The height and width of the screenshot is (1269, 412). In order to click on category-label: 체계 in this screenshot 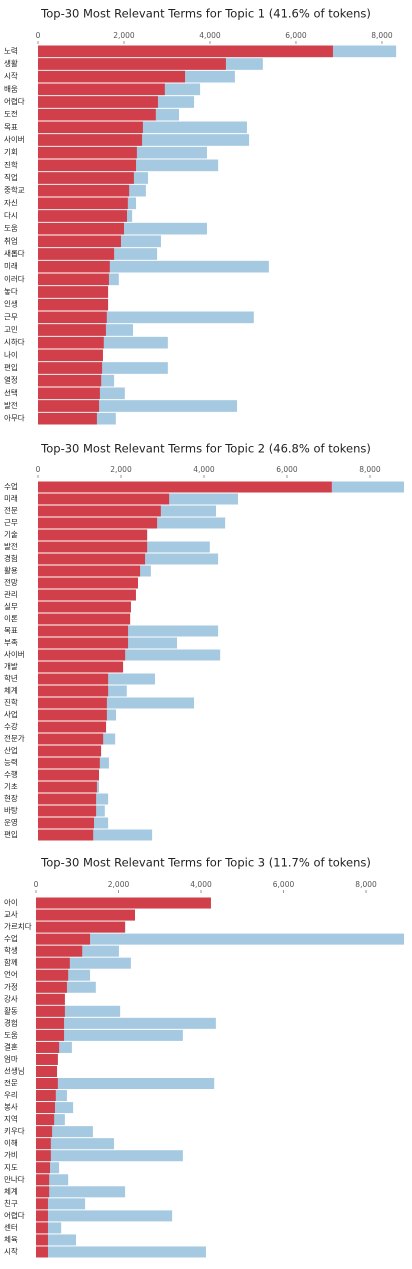, I will do `click(11, 690)`.